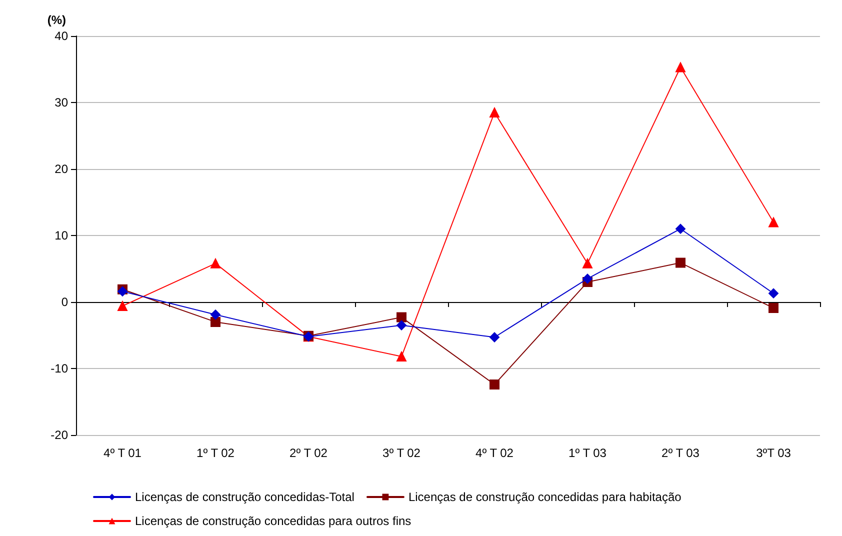 The height and width of the screenshot is (536, 842). Describe the element at coordinates (215, 453) in the screenshot. I see `x-tick-label: 1º T 02` at that location.